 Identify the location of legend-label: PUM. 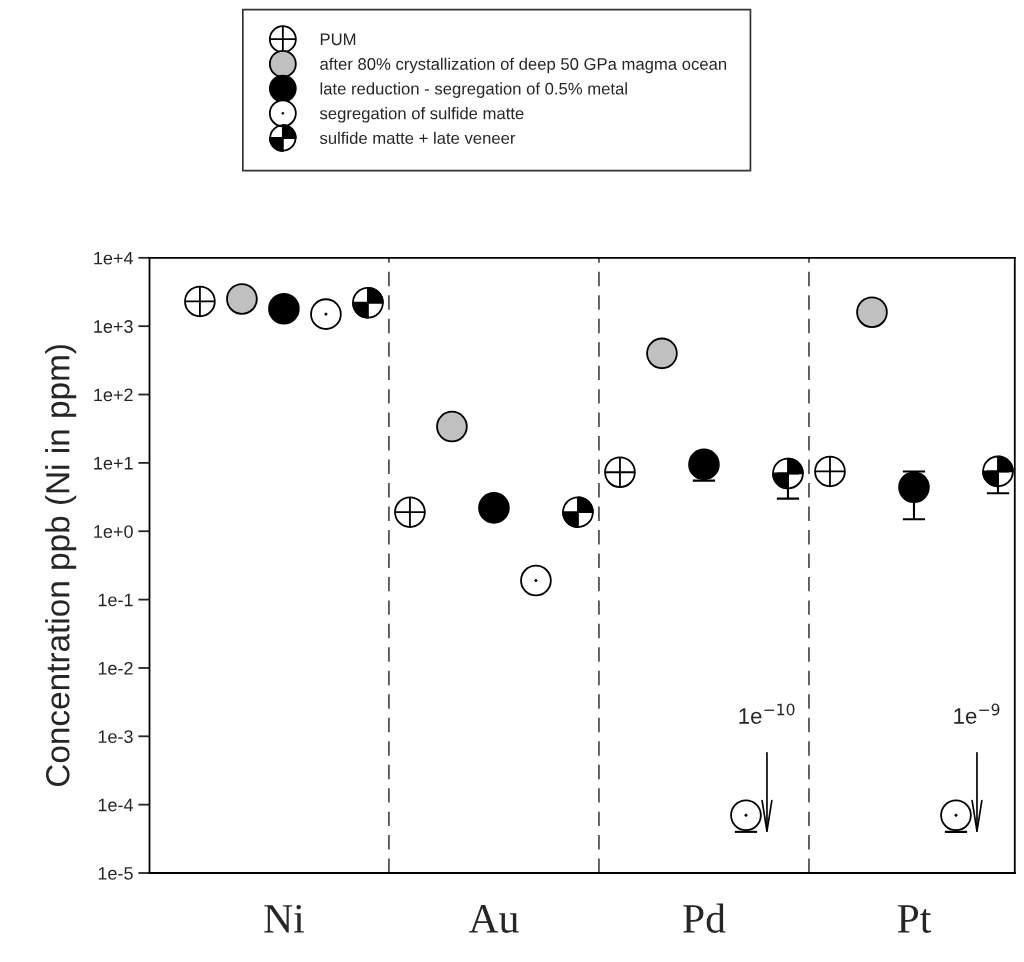
(338, 39).